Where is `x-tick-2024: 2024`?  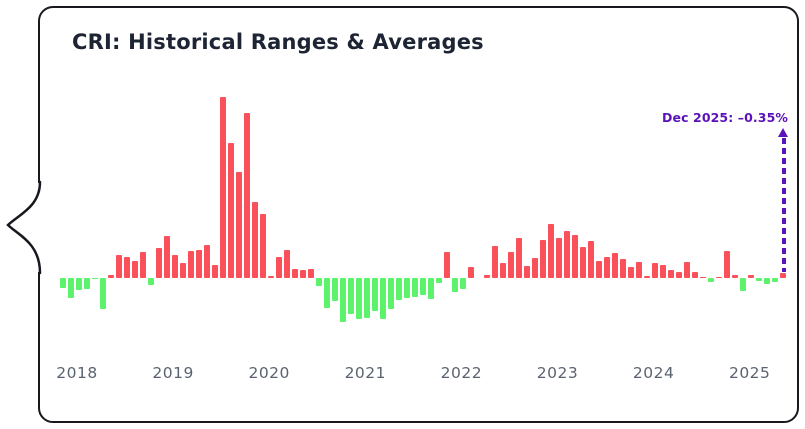 x-tick-2024: 2024 is located at coordinates (653, 373).